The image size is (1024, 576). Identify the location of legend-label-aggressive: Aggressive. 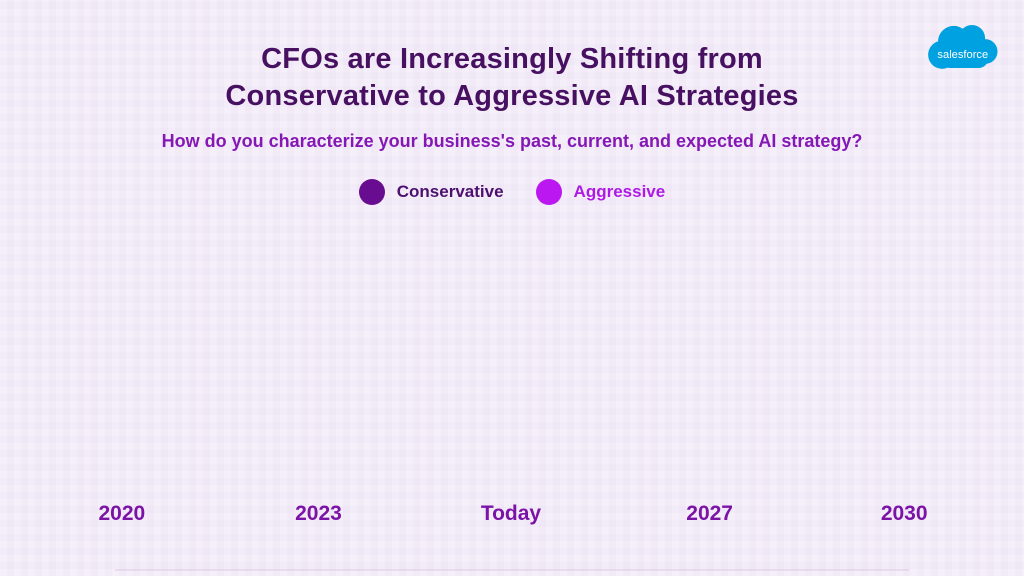
(619, 191).